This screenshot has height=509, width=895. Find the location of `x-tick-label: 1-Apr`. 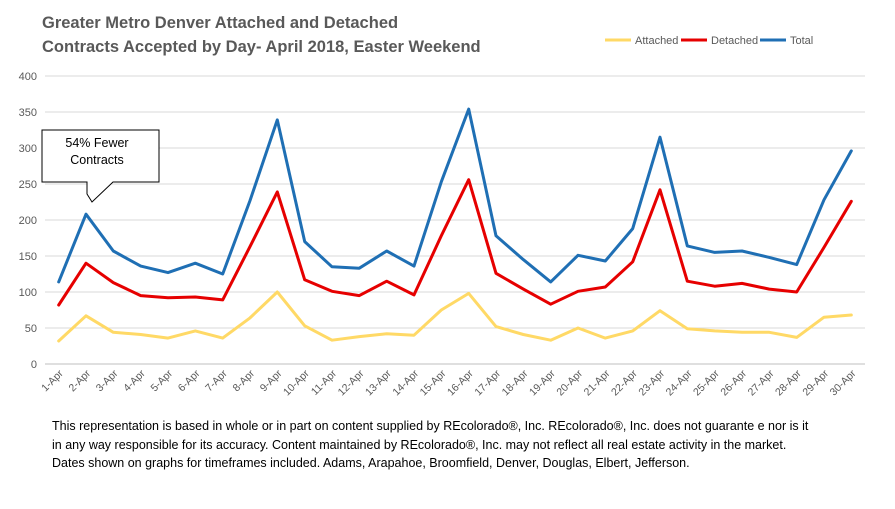

x-tick-label: 1-Apr is located at coordinates (52, 380).